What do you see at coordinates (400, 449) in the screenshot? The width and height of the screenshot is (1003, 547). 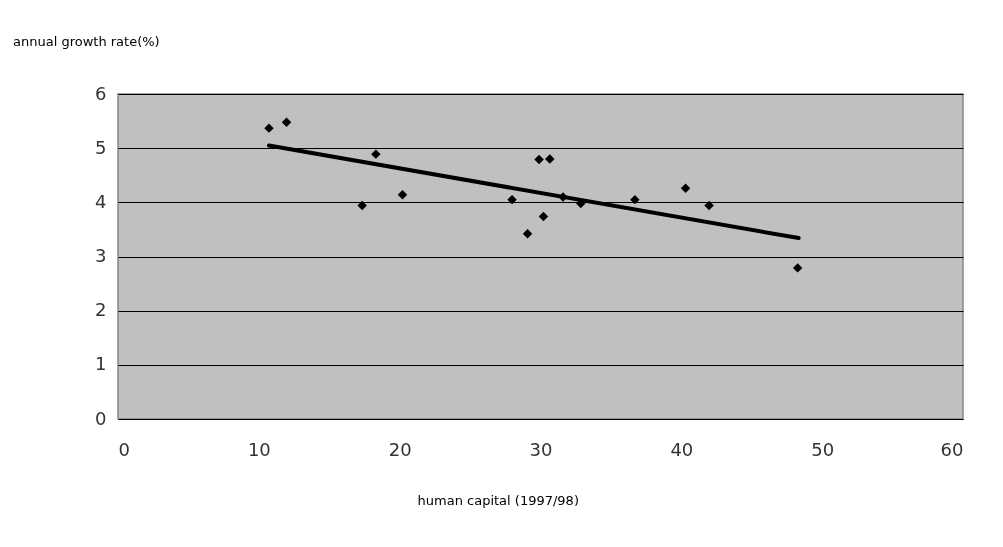 I see `x-tick-label: 20` at bounding box center [400, 449].